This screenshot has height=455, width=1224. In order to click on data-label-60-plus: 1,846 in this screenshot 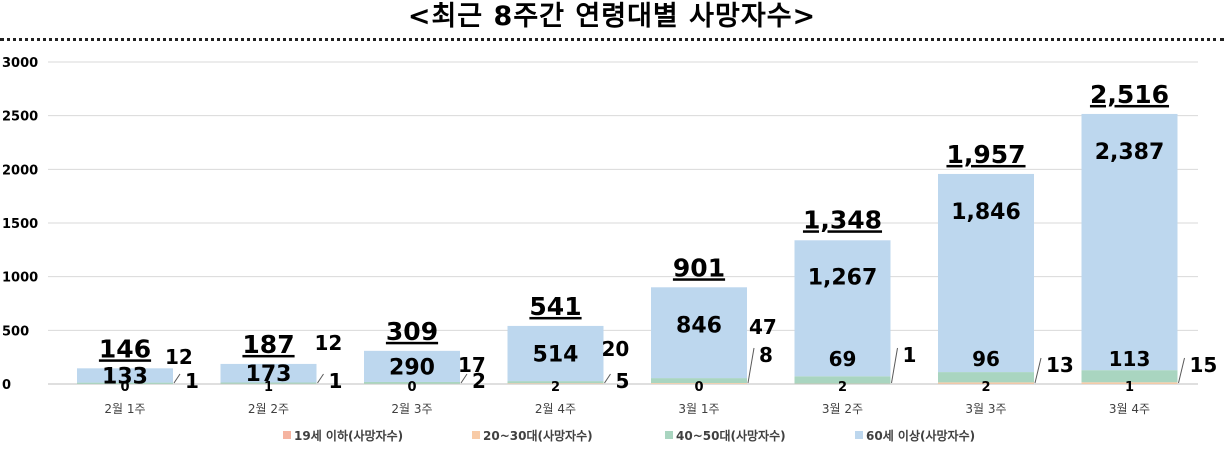, I will do `click(986, 212)`.